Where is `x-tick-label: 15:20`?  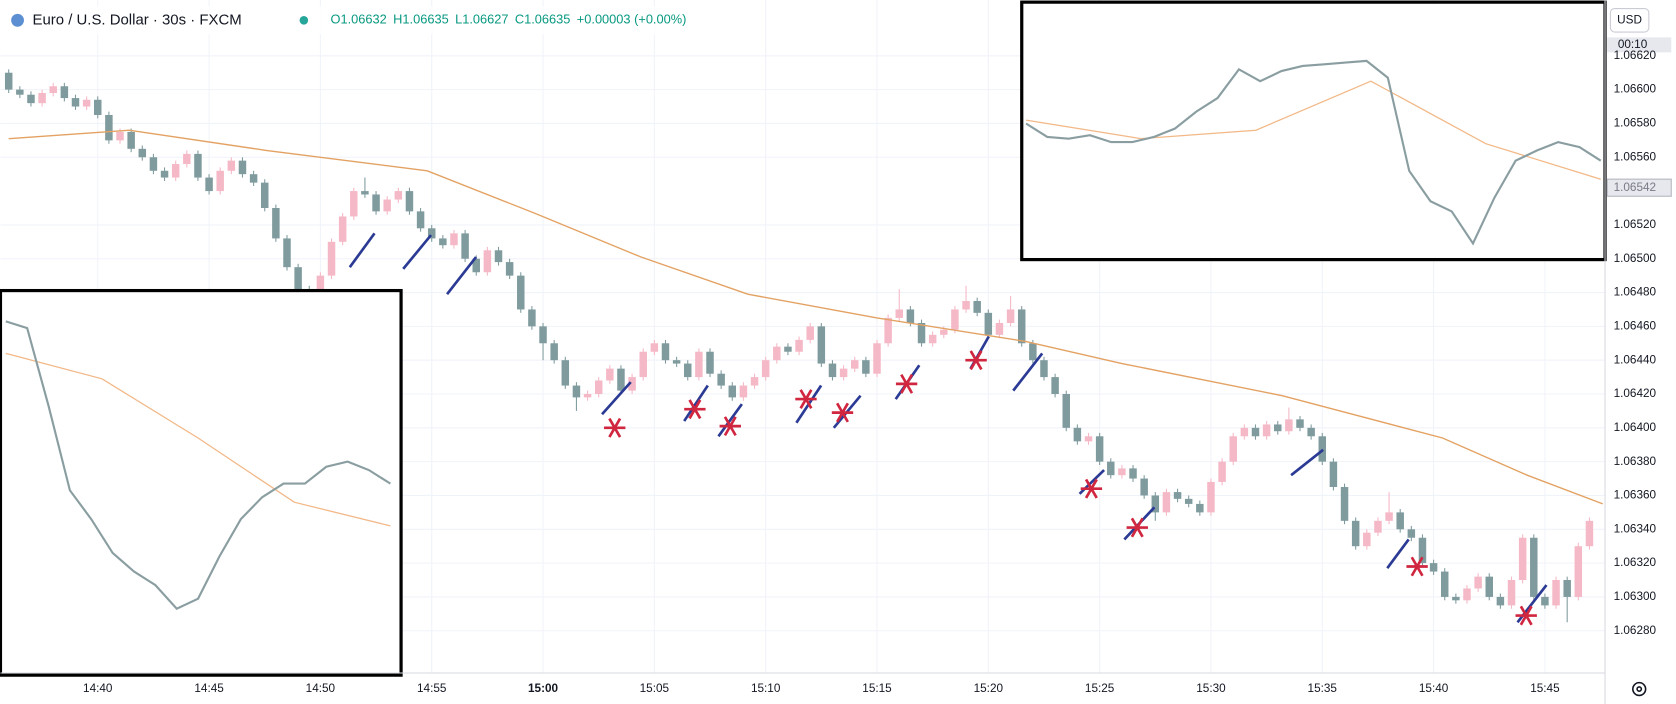
x-tick-label: 15:20 is located at coordinates (989, 688).